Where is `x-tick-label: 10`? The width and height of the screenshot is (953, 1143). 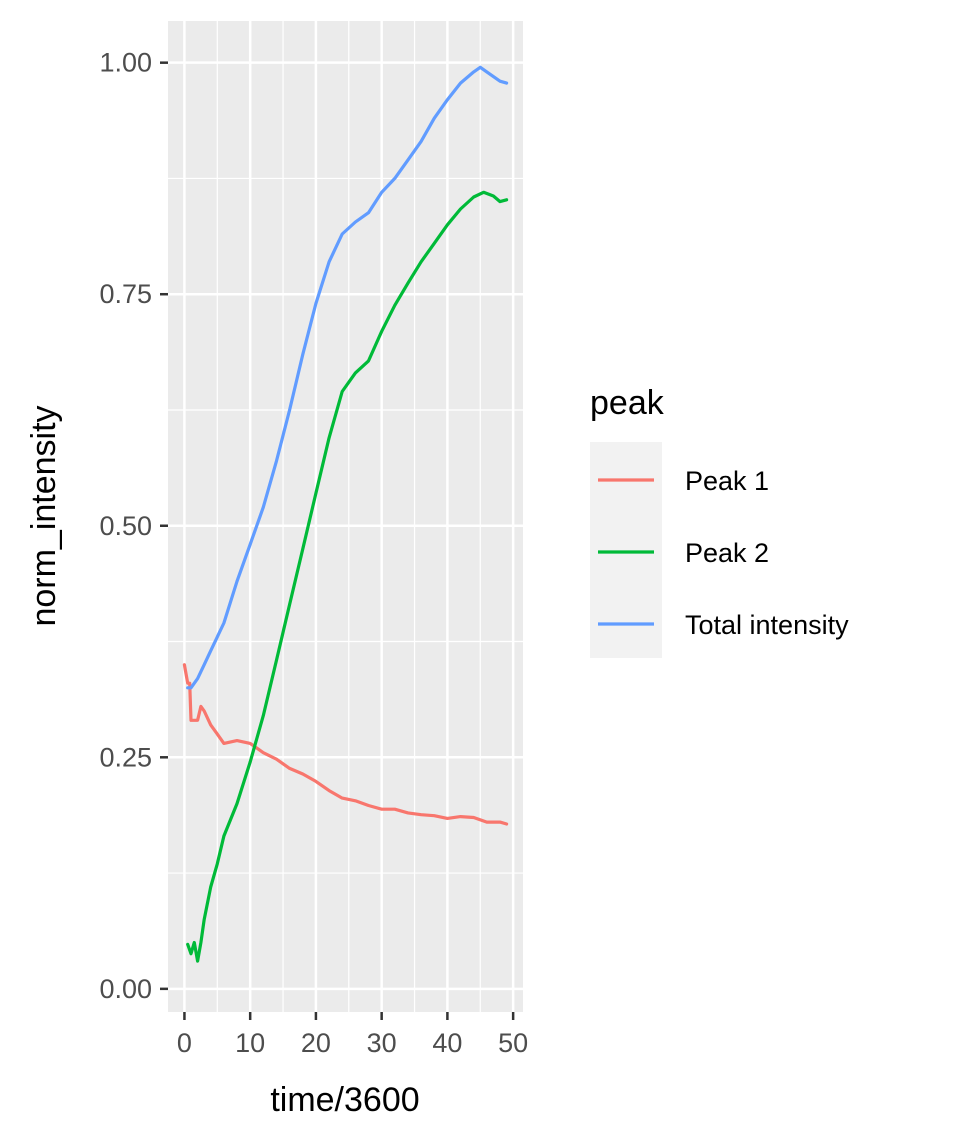
x-tick-label: 10 is located at coordinates (250, 1043).